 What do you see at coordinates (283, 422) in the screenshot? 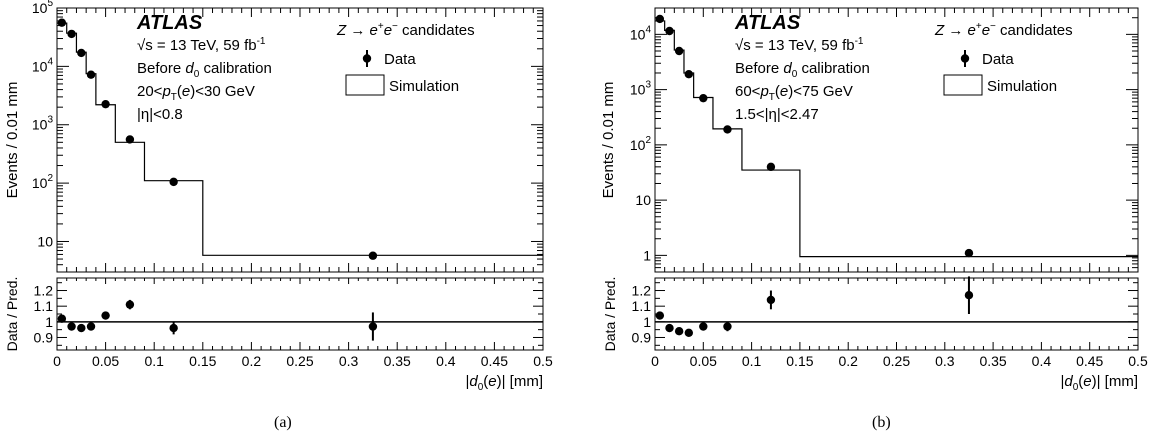
I see `caption-a: (a)` at bounding box center [283, 422].